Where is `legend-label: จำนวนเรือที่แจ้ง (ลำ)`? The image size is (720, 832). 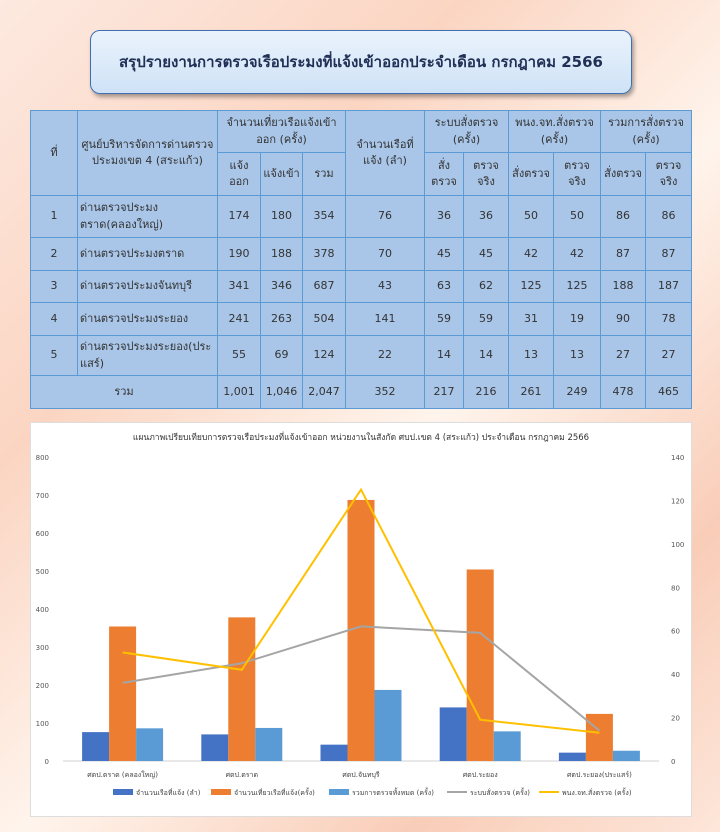 legend-label: จำนวนเรือที่แจ้ง (ลำ) is located at coordinates (168, 792).